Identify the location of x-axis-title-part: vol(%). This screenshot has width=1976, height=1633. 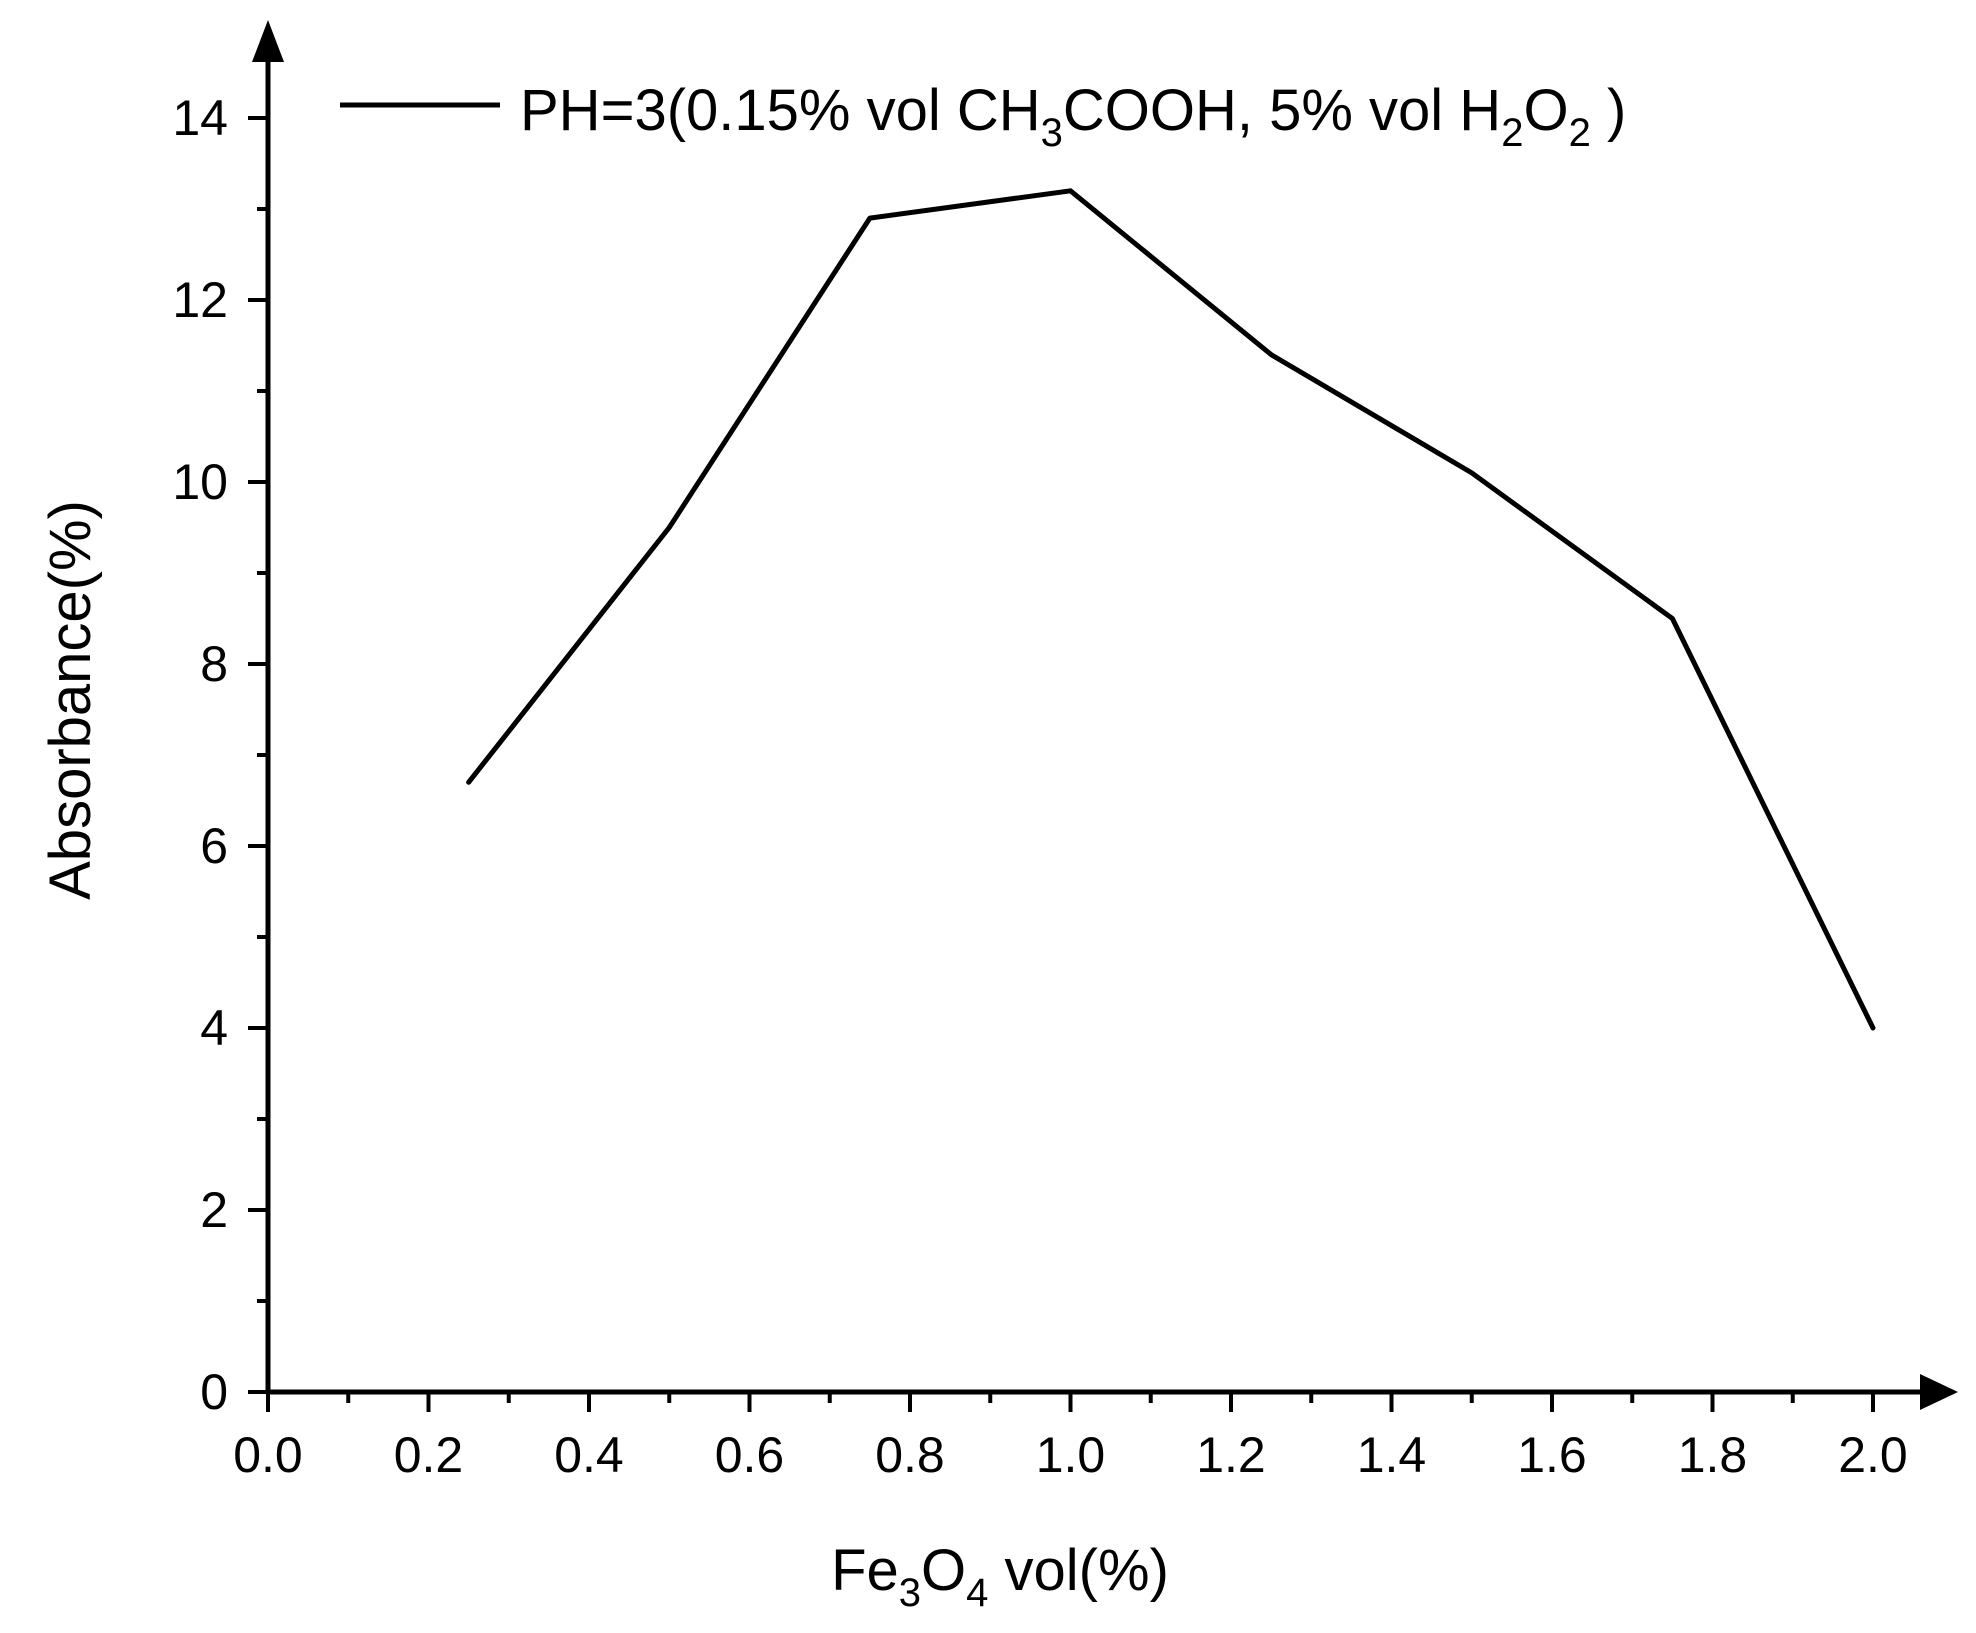
(1078, 1570).